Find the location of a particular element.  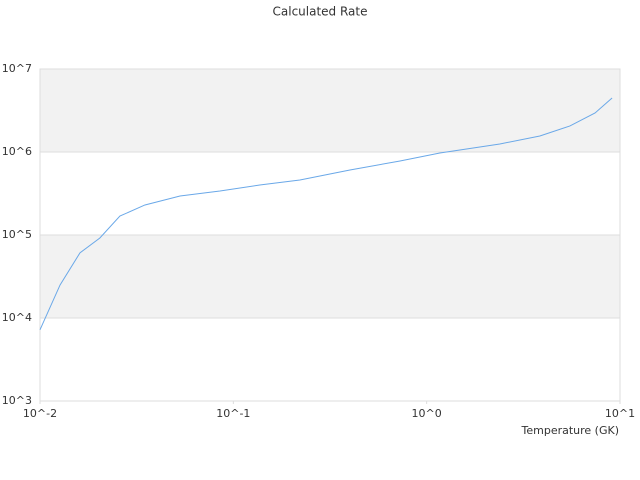

y-tick-label: 10^7 is located at coordinates (17, 68).